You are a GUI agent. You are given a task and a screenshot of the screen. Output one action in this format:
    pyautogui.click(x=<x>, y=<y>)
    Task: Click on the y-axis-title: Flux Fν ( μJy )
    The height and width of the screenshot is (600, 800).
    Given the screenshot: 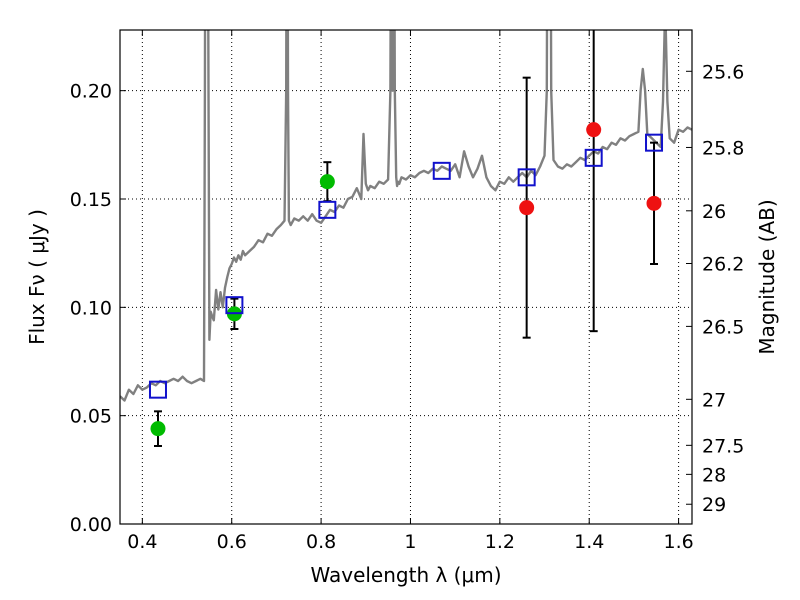 What is the action you would take?
    pyautogui.click(x=37, y=277)
    